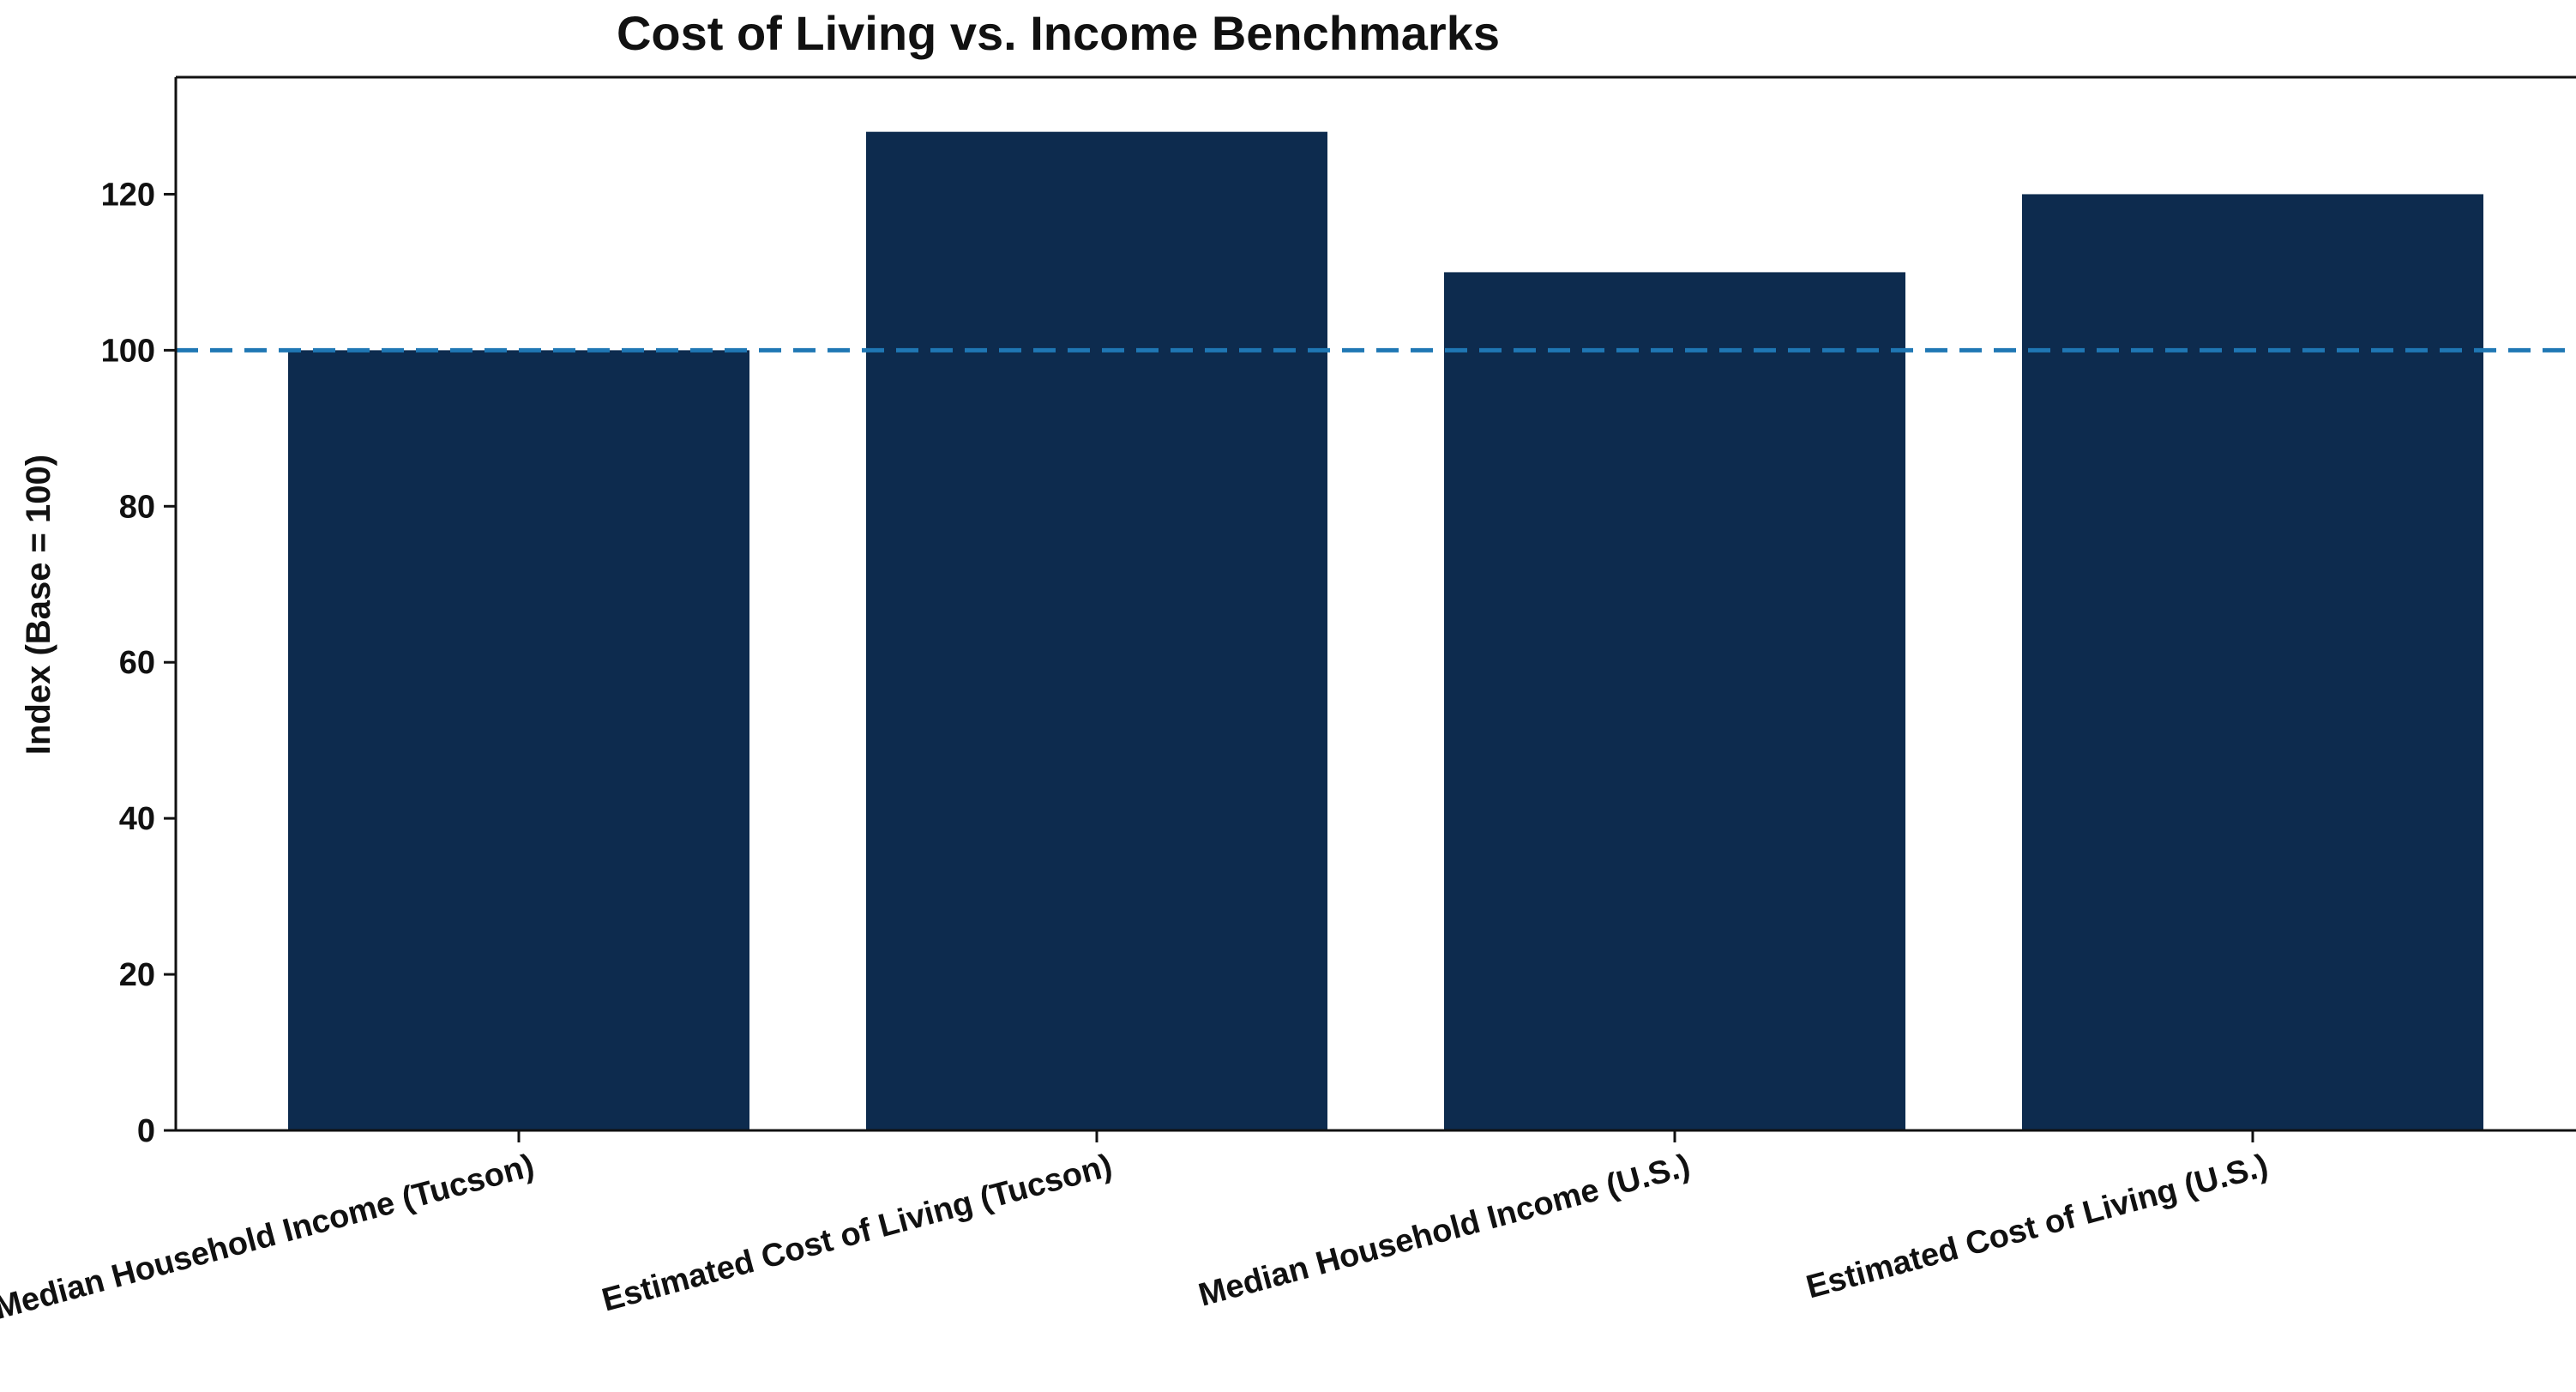  Describe the element at coordinates (269, 1237) in the screenshot. I see `x-tick-label: Median Household Income (Tucson)` at that location.